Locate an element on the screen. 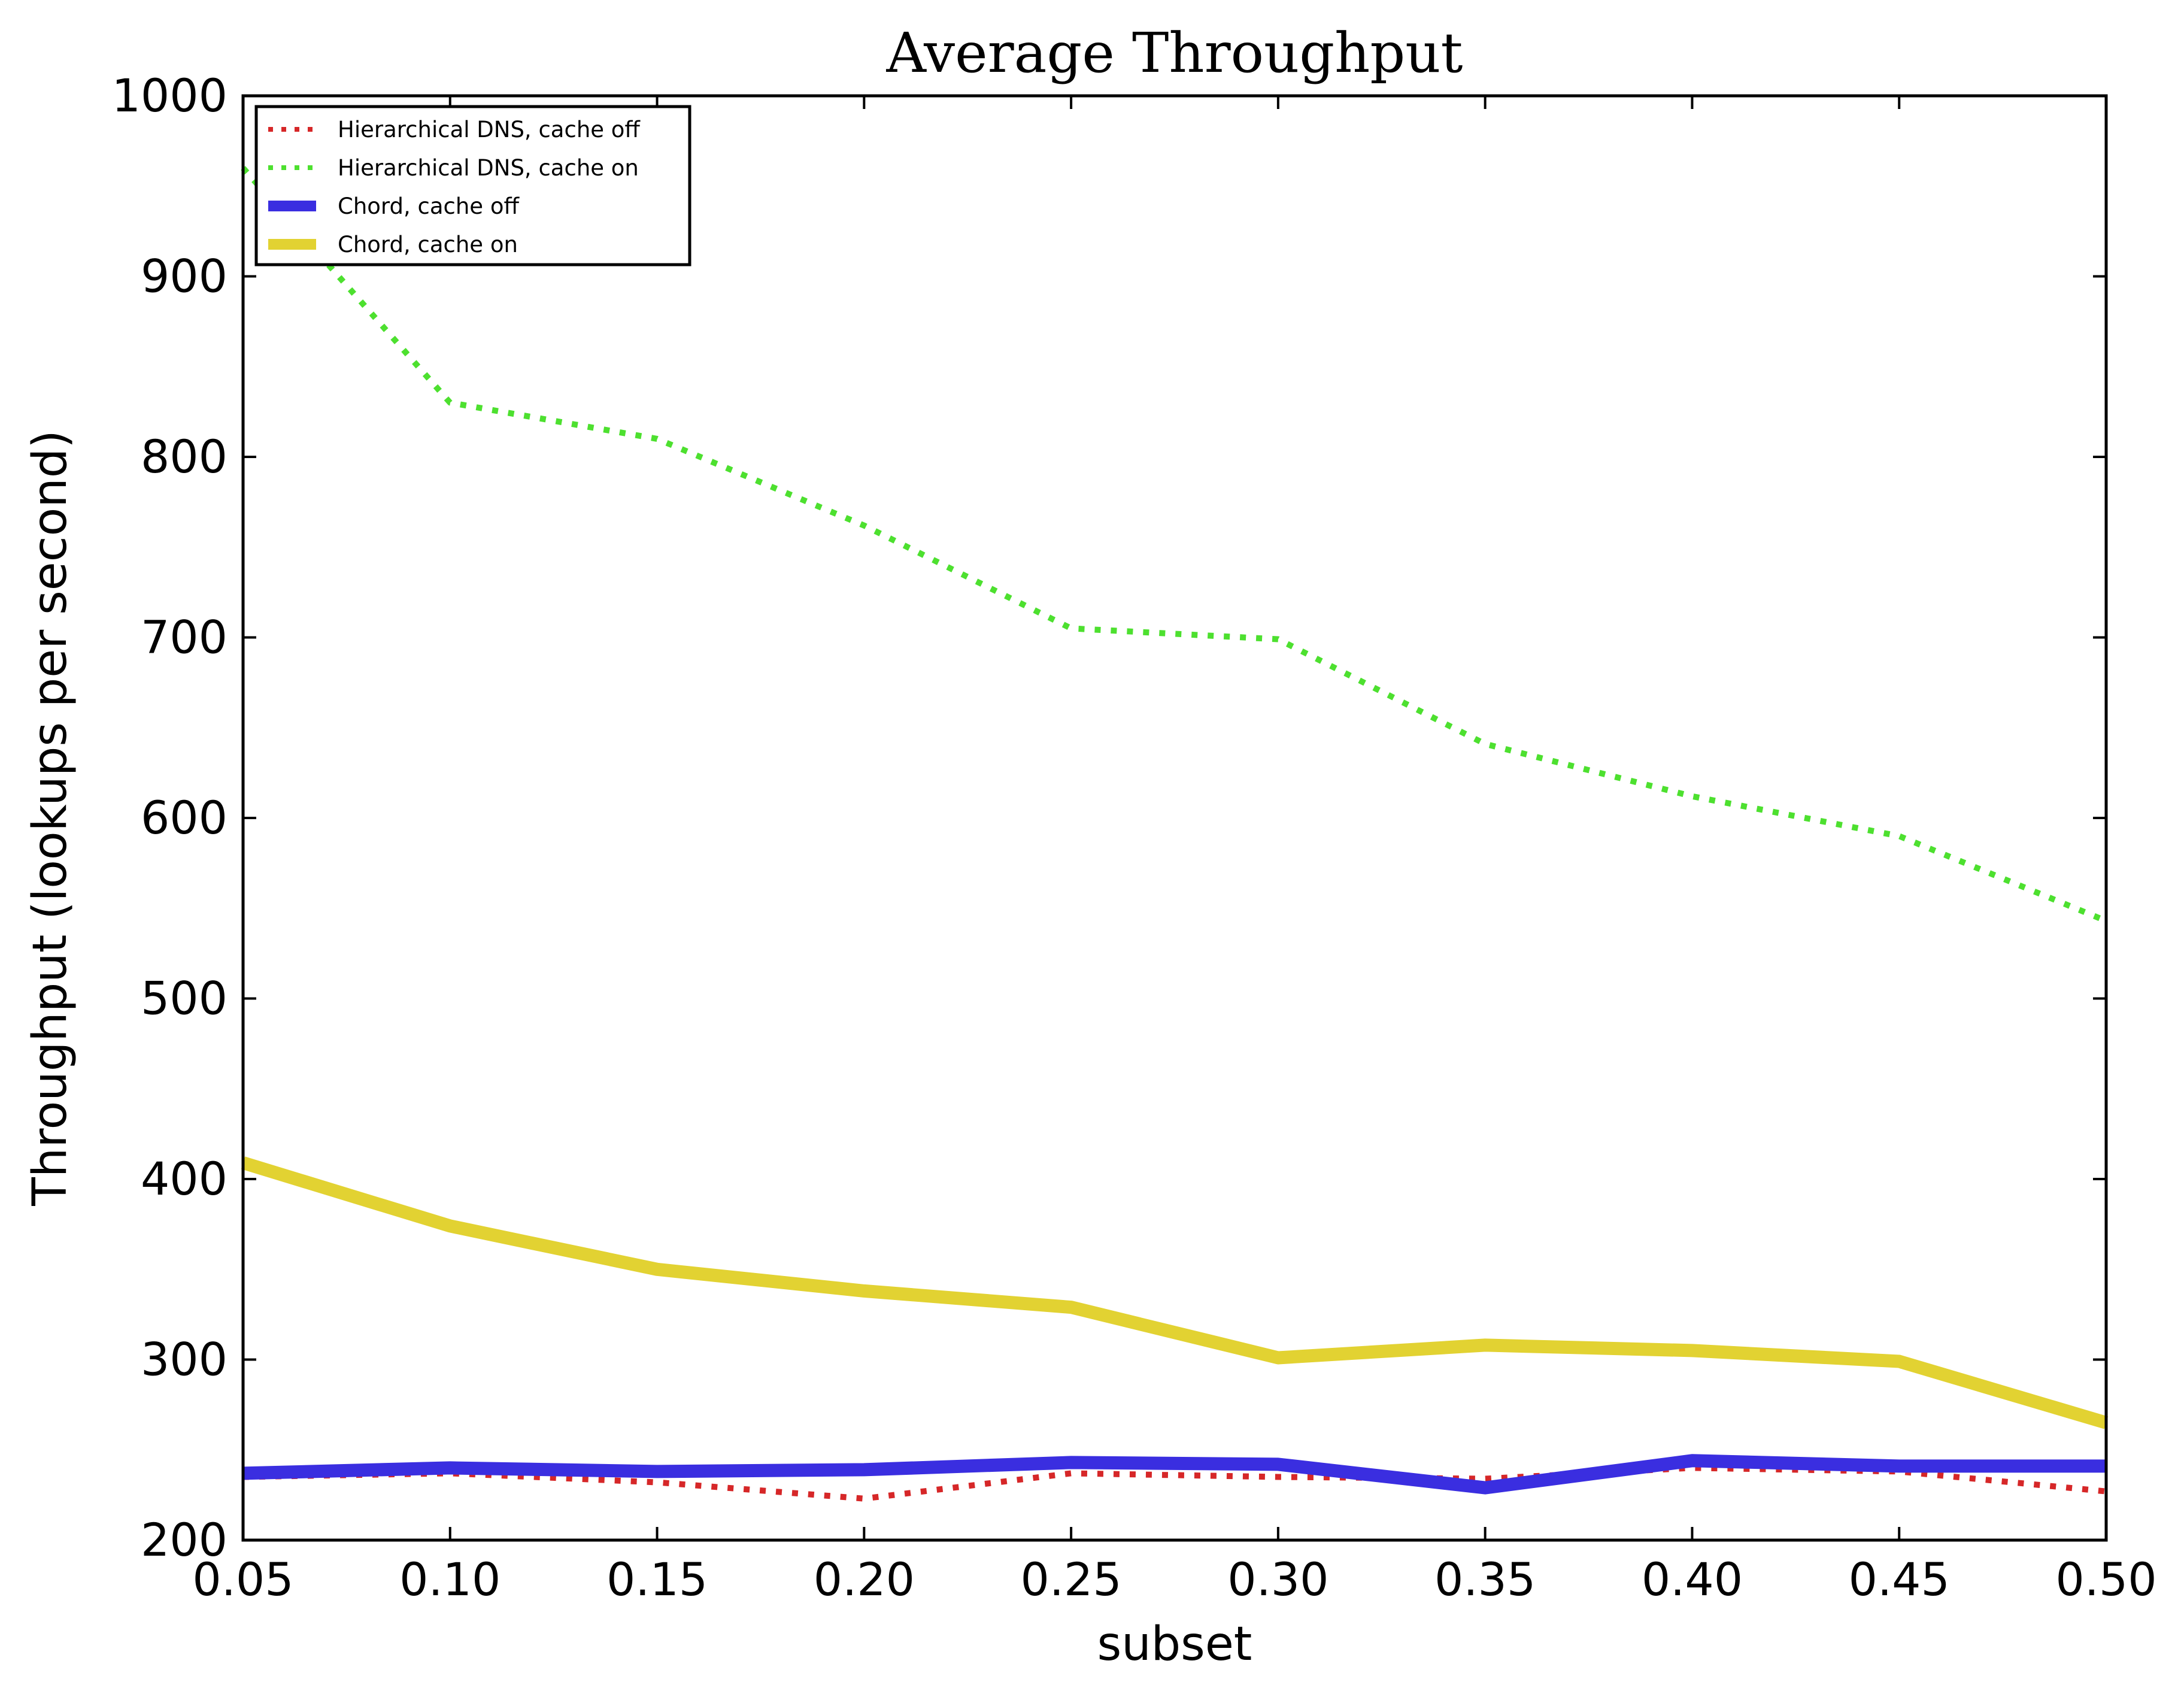 Image resolution: width=2184 pixels, height=1697 pixels. legend-box is located at coordinates (473, 186).